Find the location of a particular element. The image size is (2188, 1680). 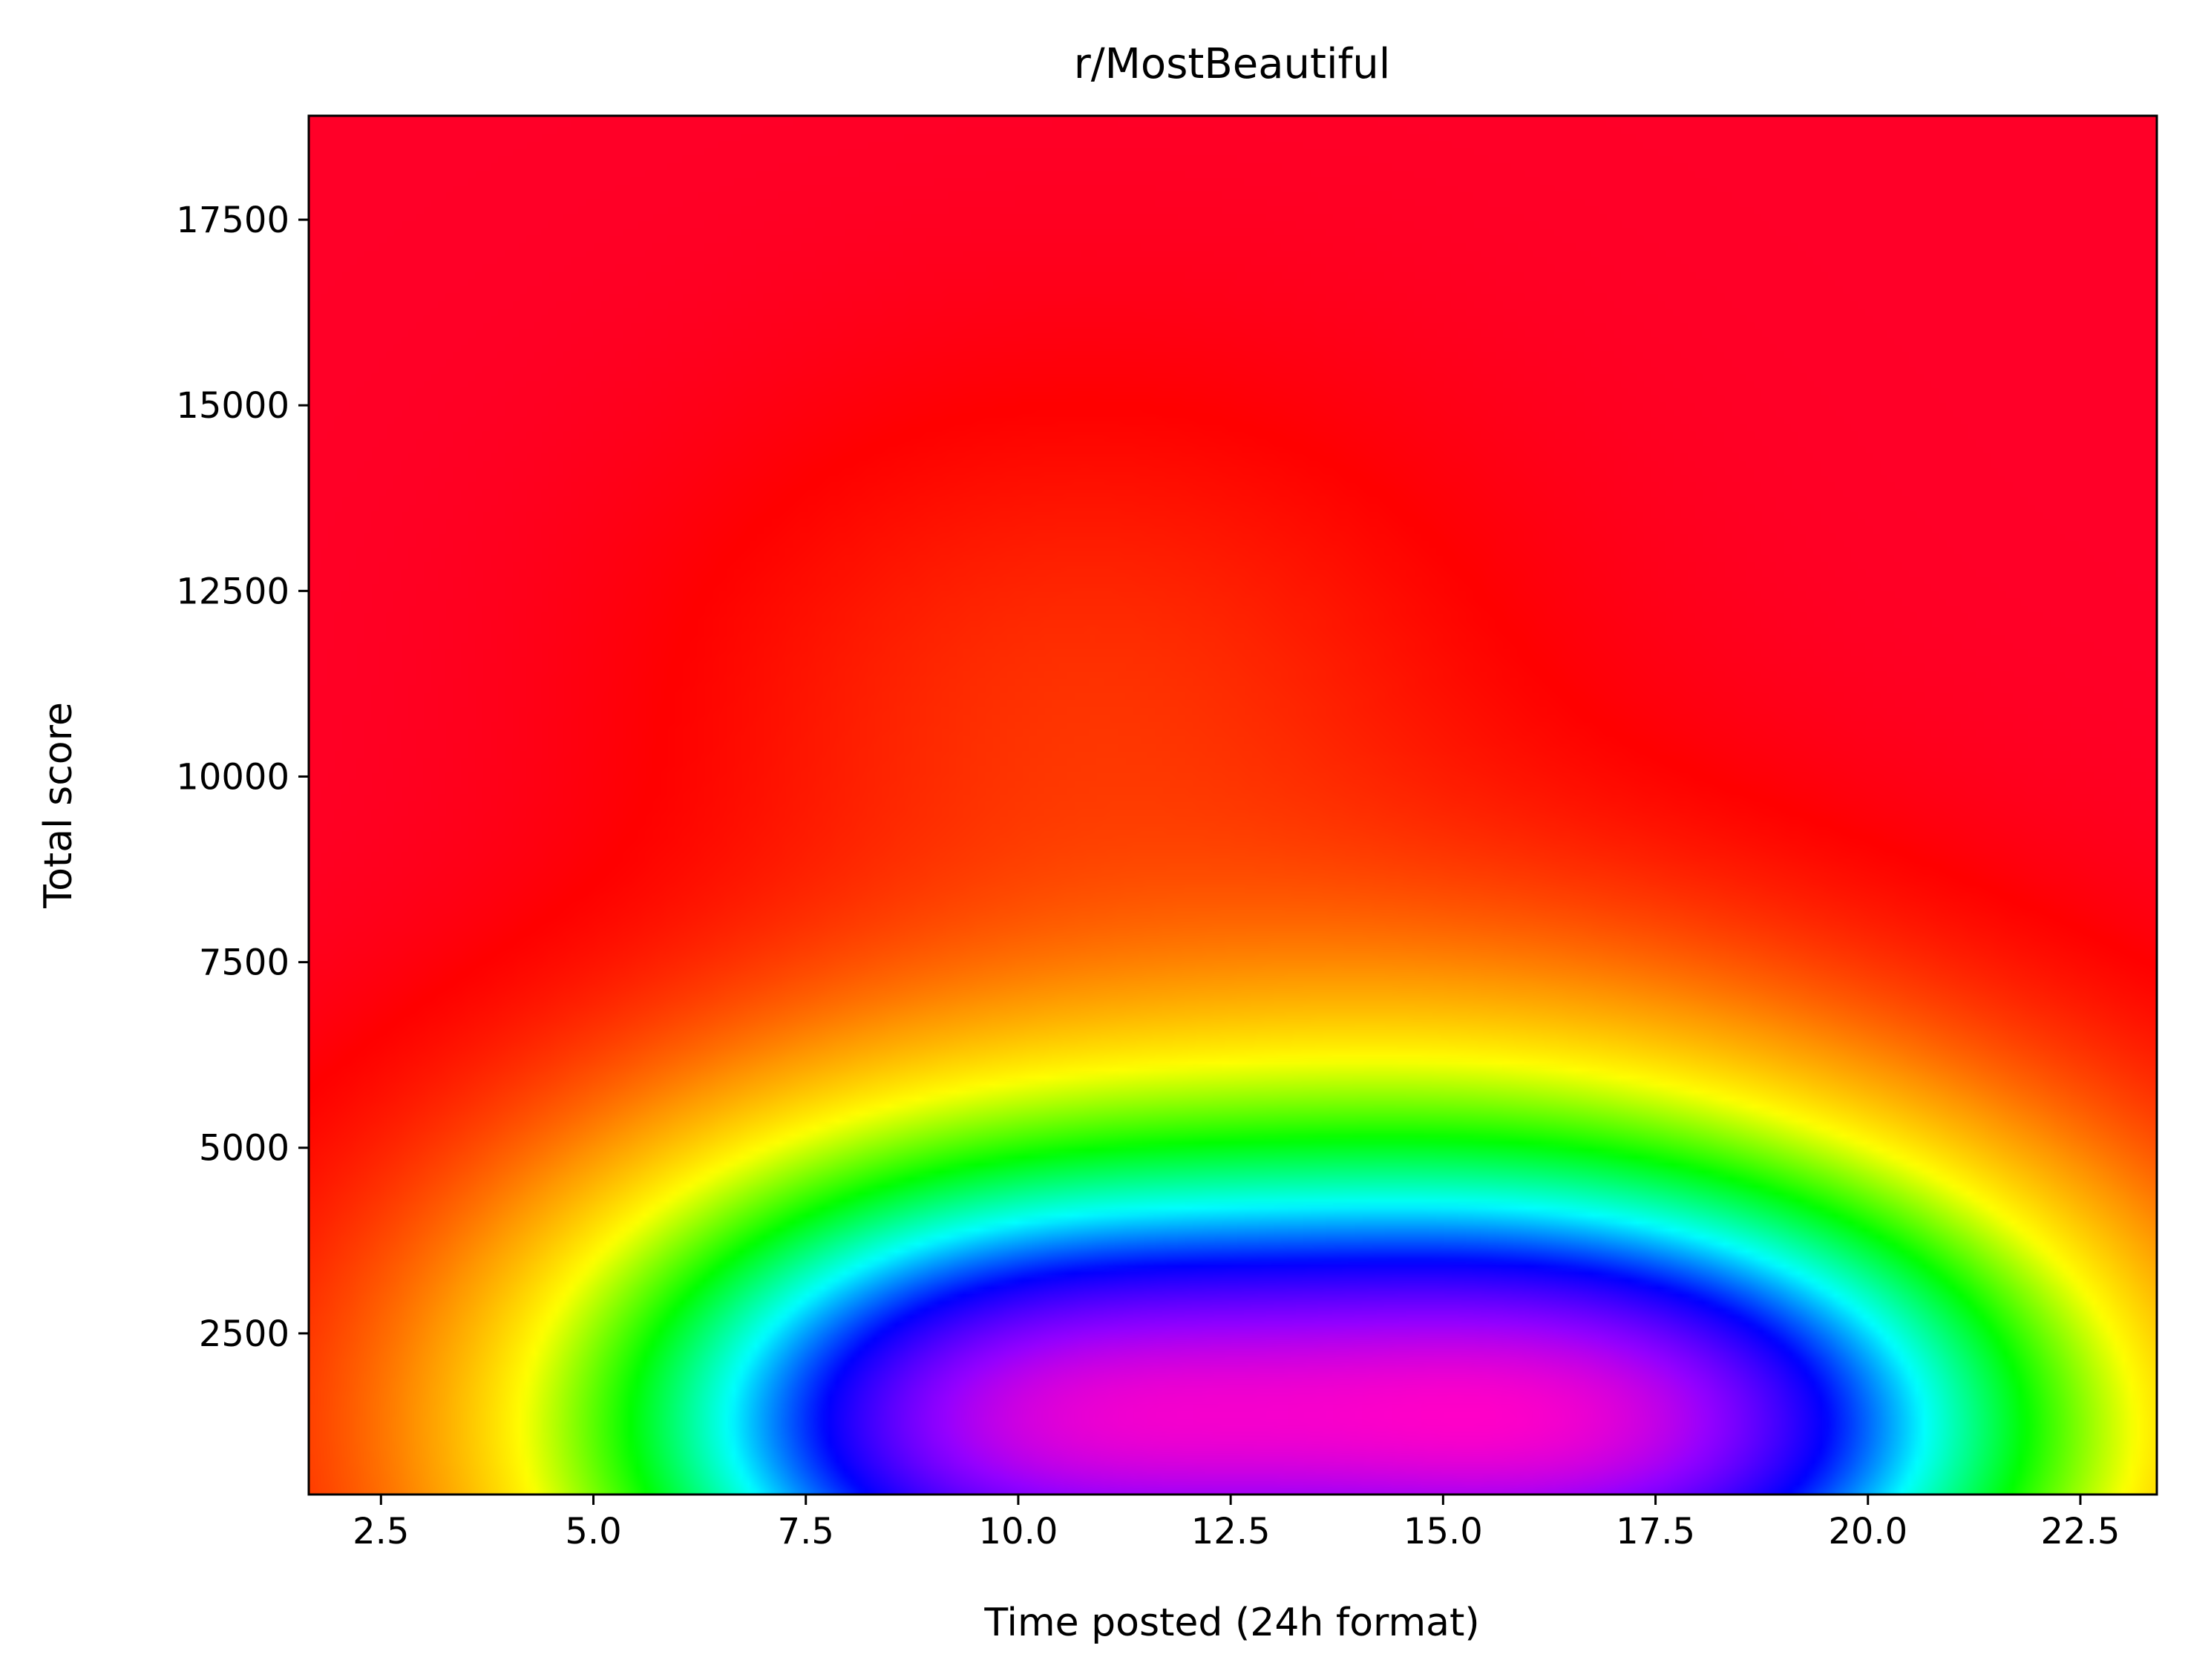

x-tick-label: 12.5 is located at coordinates (1231, 1531).